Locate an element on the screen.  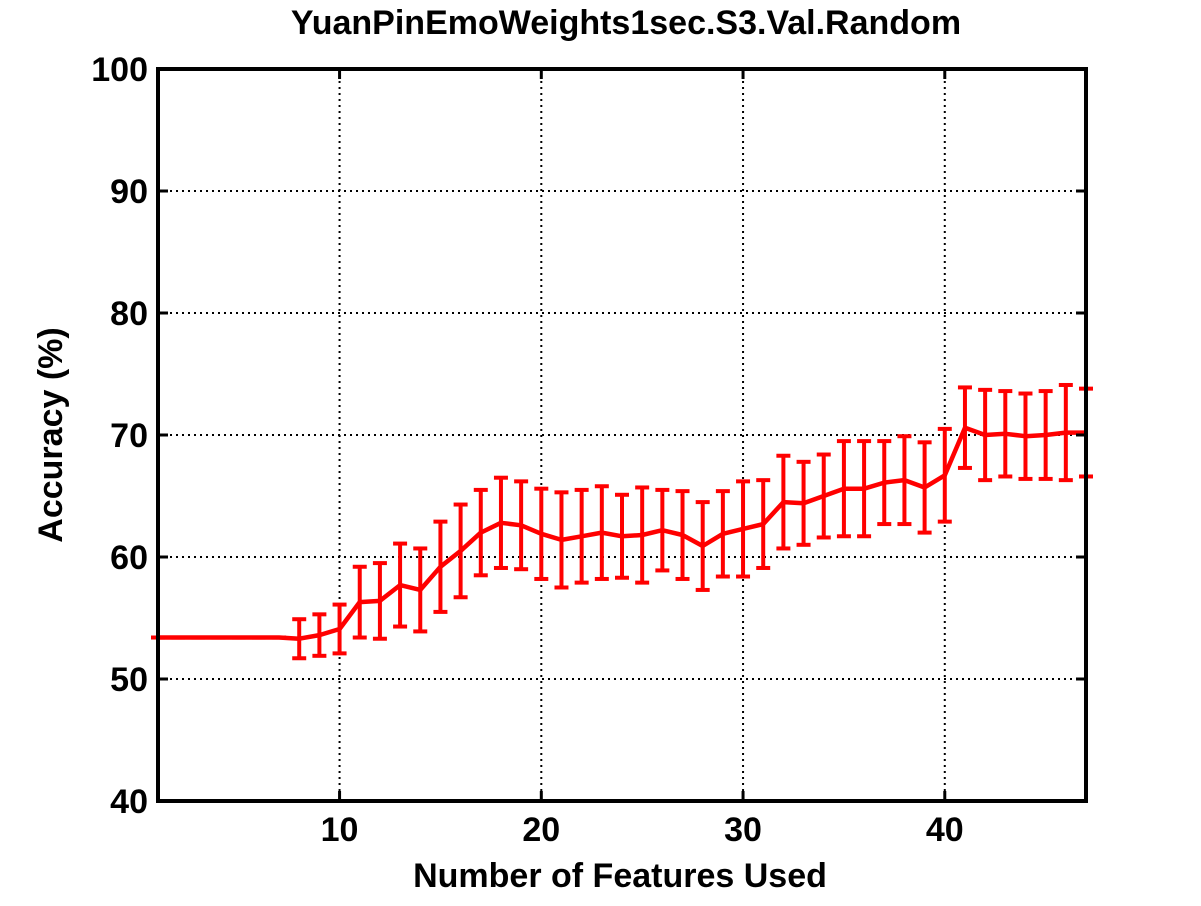
y-tick-label: 100 is located at coordinates (119, 70).